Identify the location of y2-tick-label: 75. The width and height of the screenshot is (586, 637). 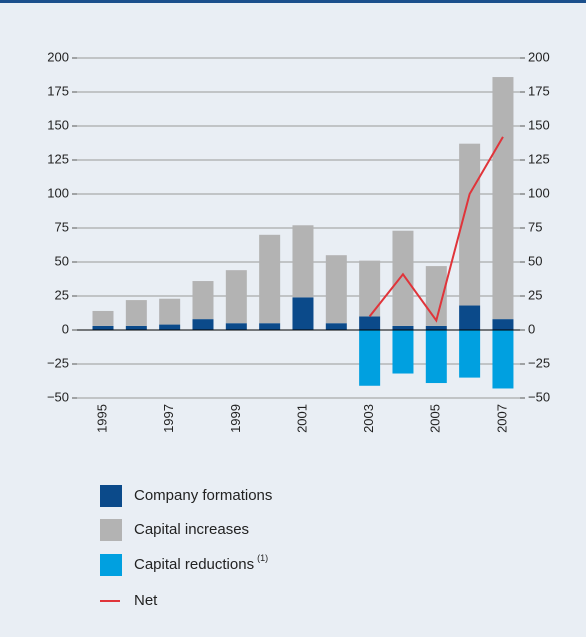
(535, 226).